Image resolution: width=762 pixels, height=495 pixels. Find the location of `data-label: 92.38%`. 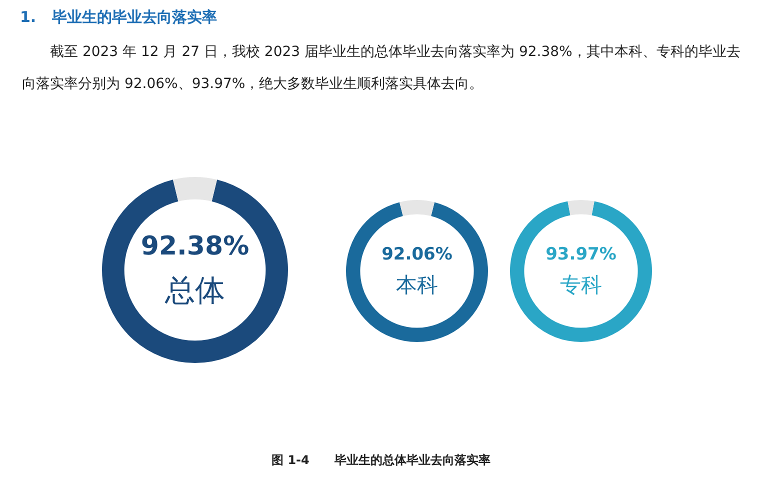

data-label: 92.38% is located at coordinates (195, 246).